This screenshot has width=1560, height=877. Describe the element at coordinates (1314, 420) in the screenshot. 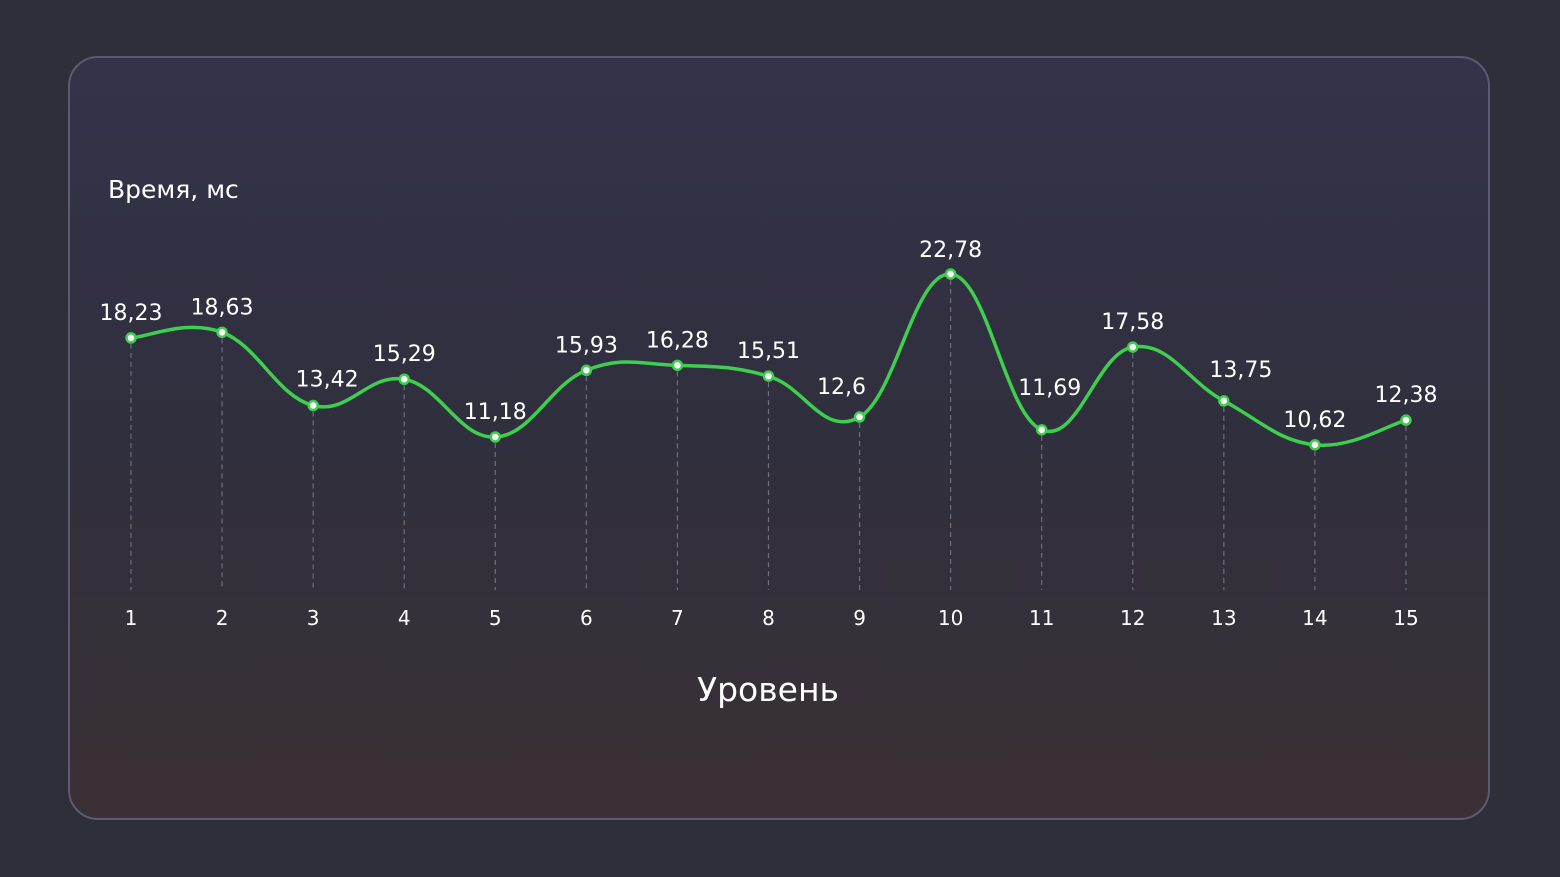

I see `data-label: 10,62` at that location.